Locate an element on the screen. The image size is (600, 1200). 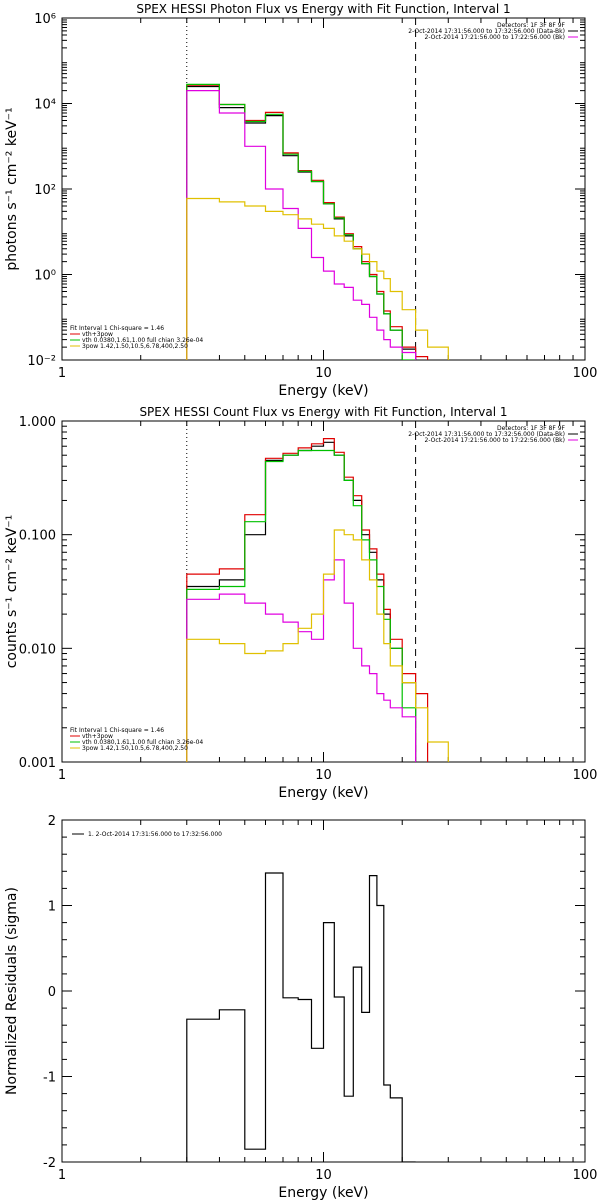
y-tick-label: 1 is located at coordinates (52, 907).